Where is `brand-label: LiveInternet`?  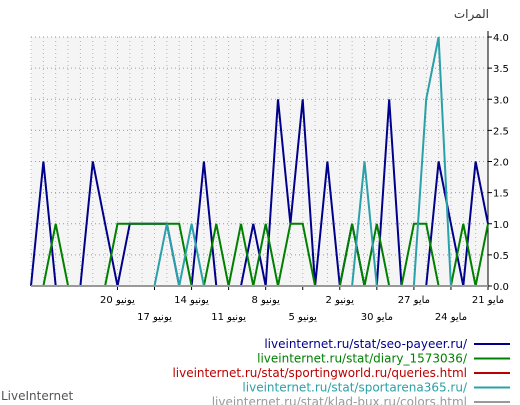 brand-label: LiveInternet is located at coordinates (37, 396).